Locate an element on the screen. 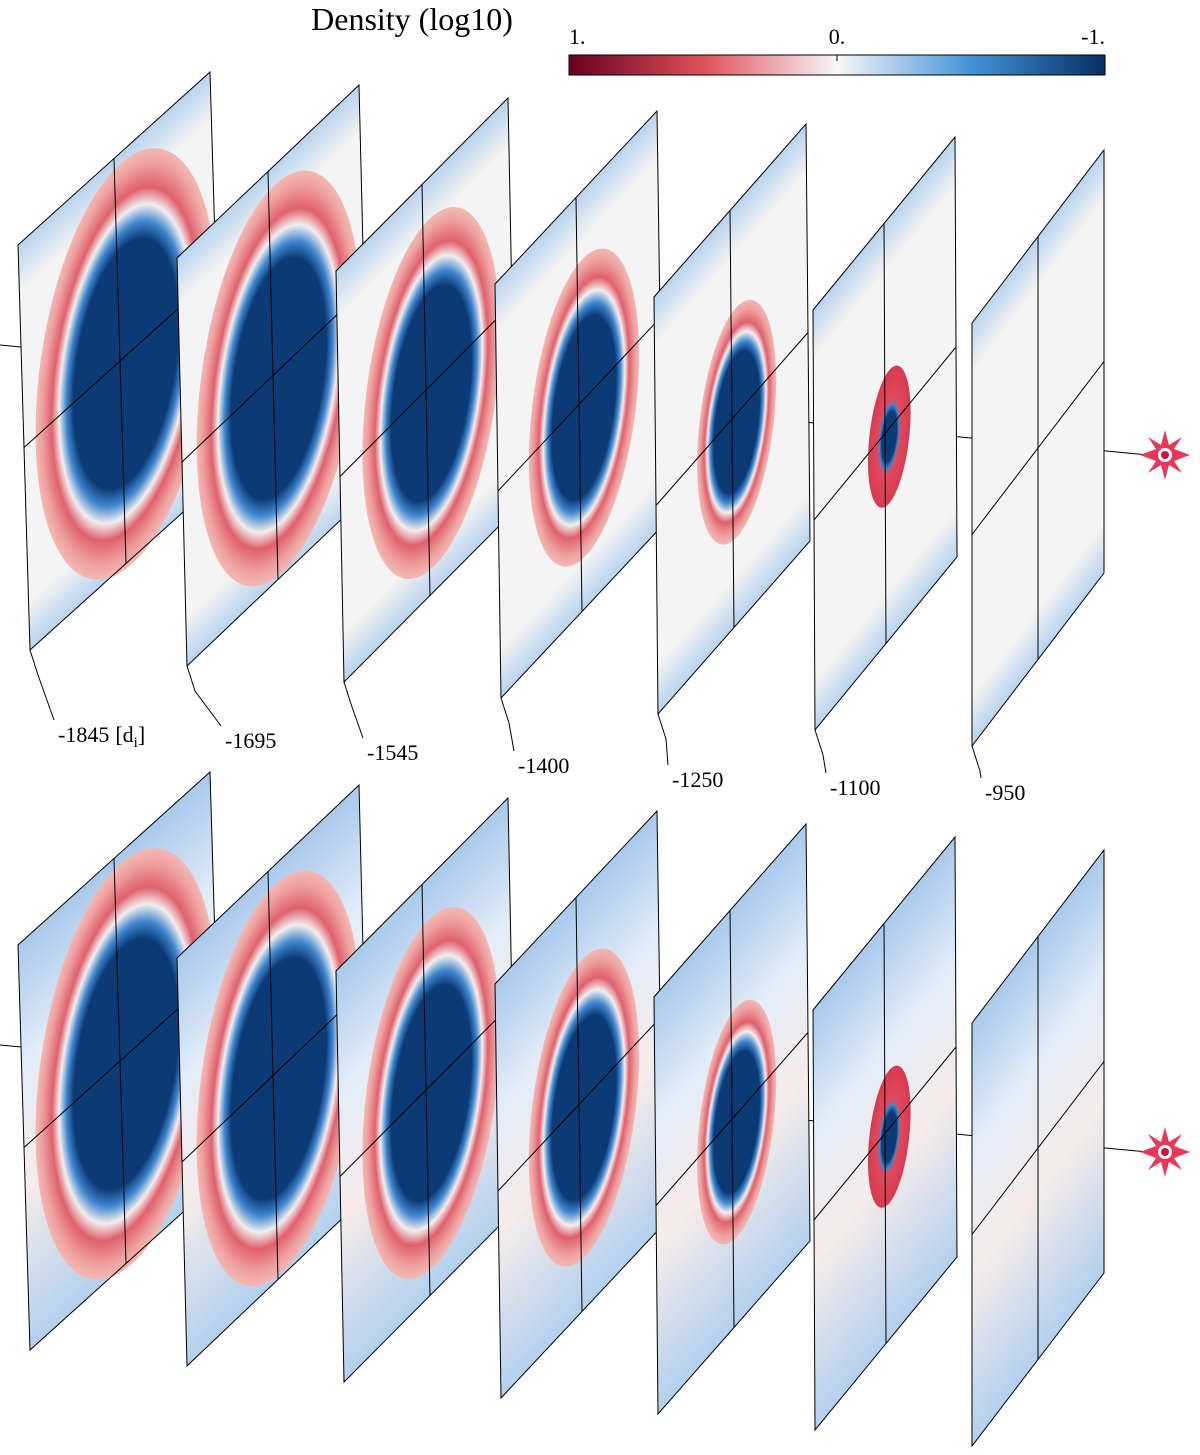 Image resolution: width=1200 pixels, height=1455 pixels. slice-position: -1400 is located at coordinates (543, 765).